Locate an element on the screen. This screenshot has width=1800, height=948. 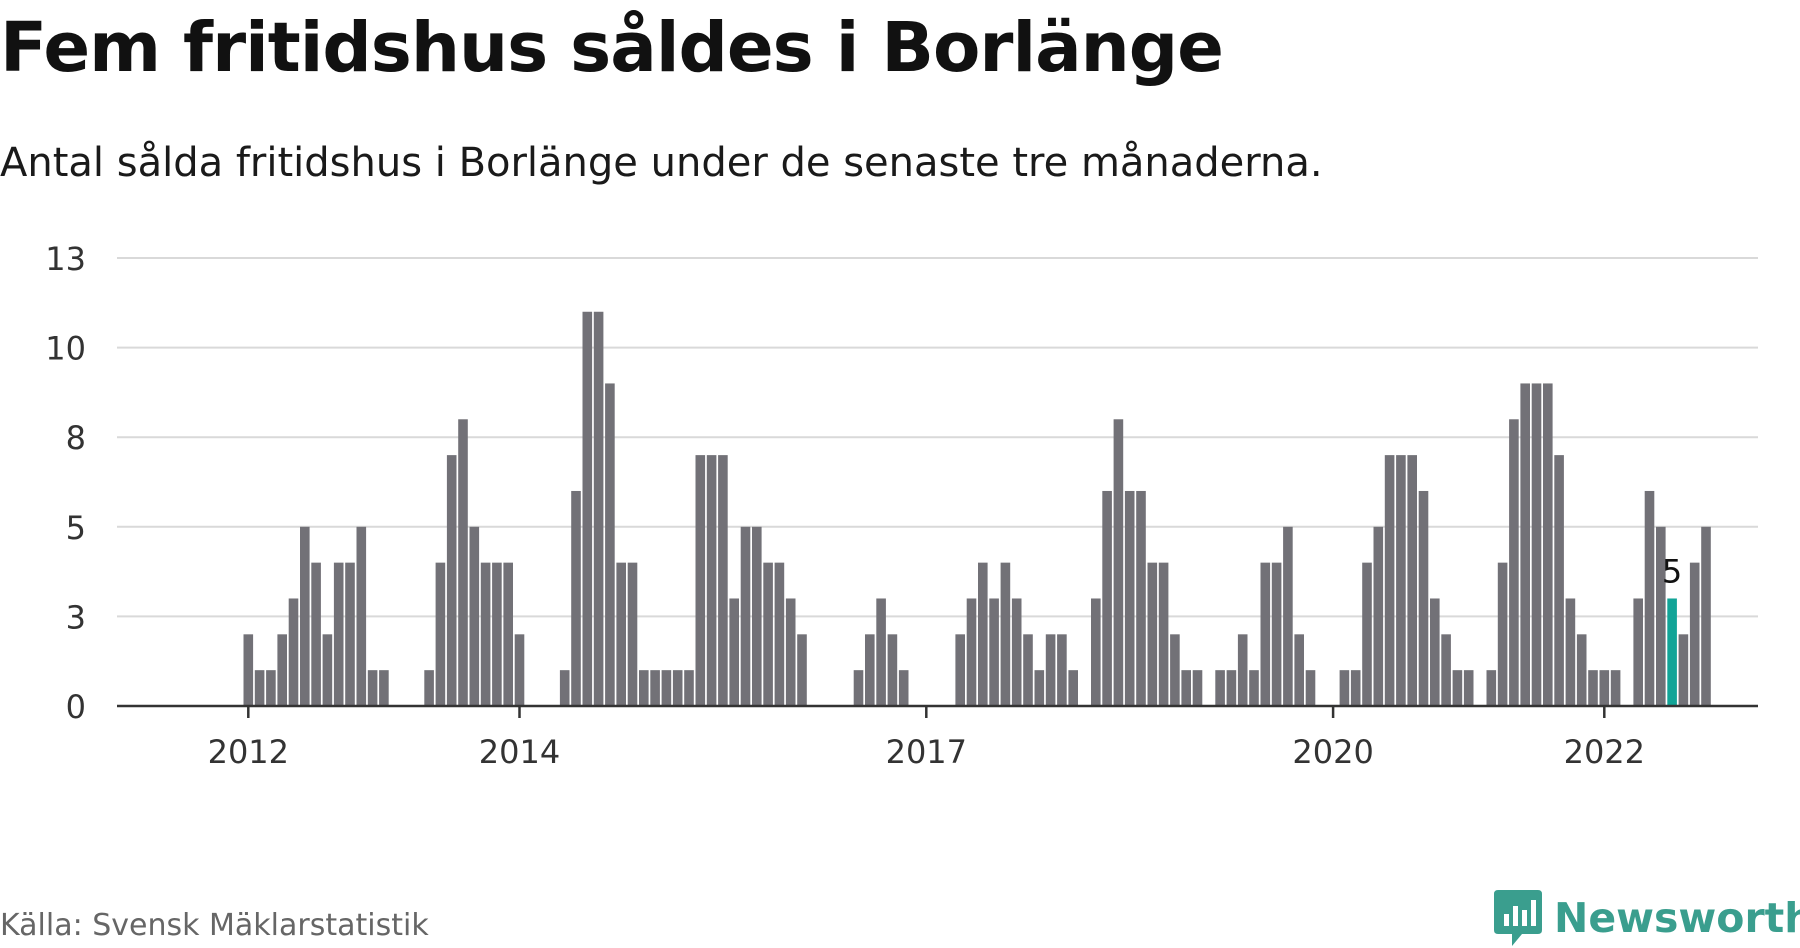
x-axis: 2012 2014 2017 2020 2022 is located at coordinates (937, 737).